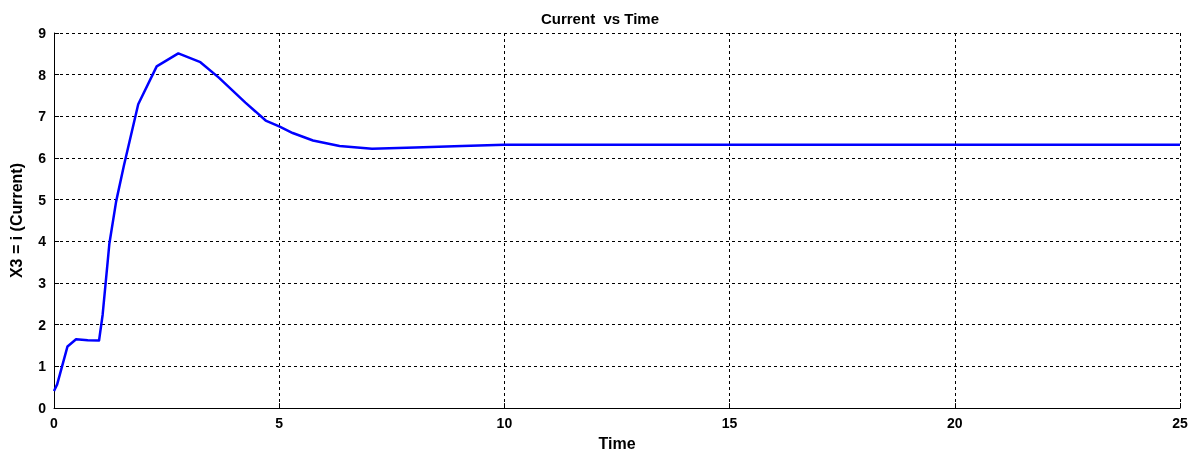 The height and width of the screenshot is (456, 1200). Describe the element at coordinates (600, 18) in the screenshot. I see `chart-title: Current vs Time` at that location.